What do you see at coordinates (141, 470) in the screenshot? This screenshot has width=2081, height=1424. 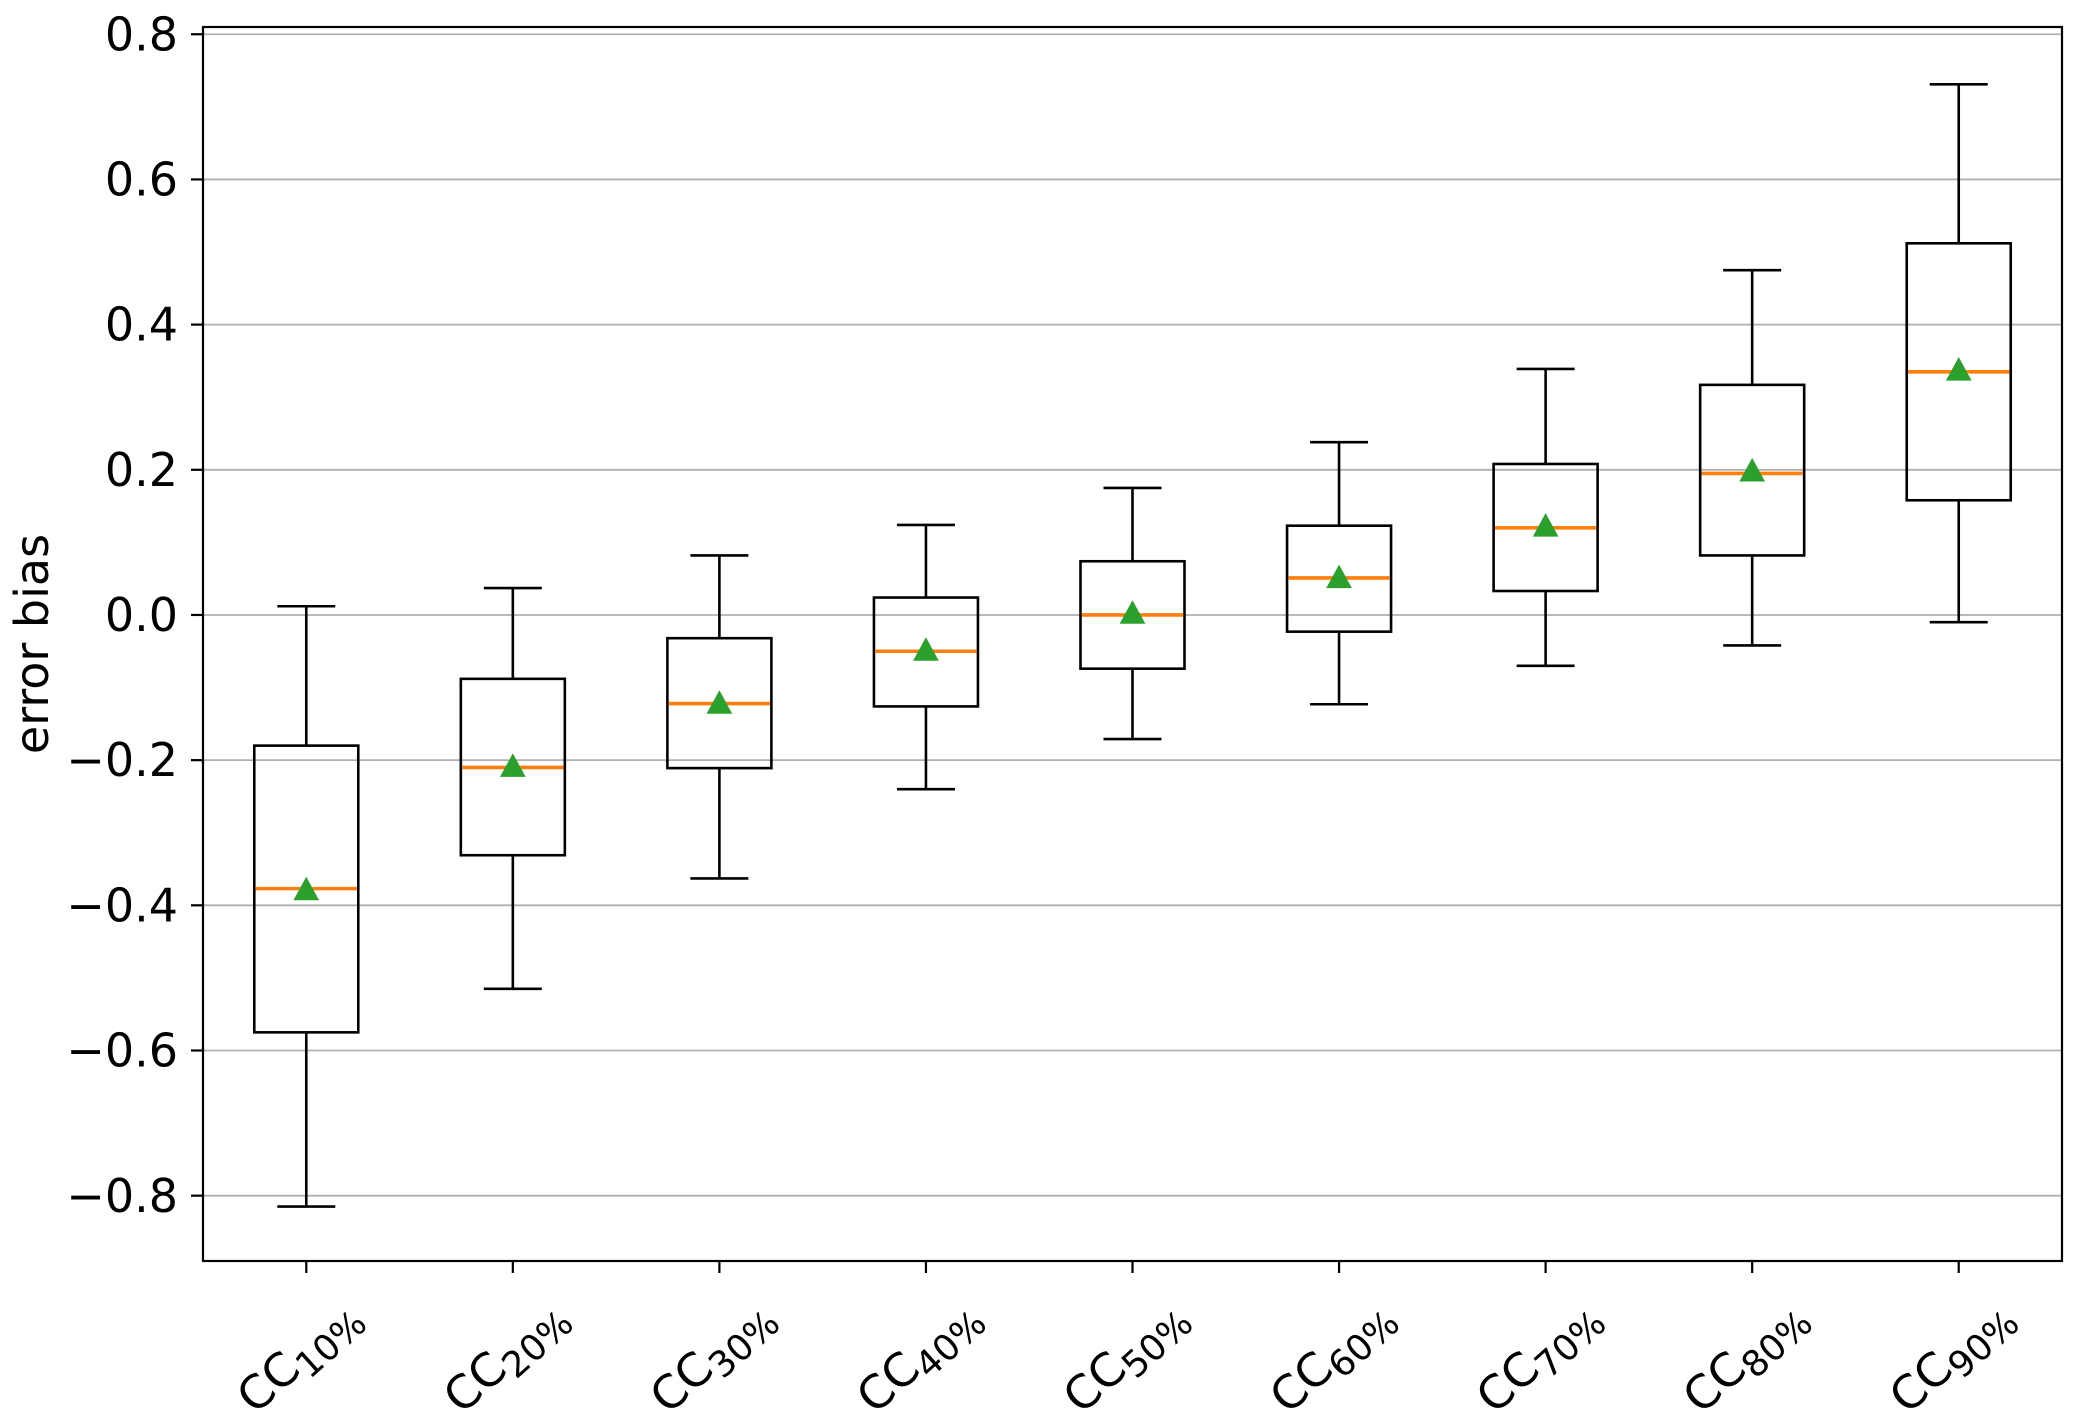 I see `y-tick-label: 0.2` at bounding box center [141, 470].